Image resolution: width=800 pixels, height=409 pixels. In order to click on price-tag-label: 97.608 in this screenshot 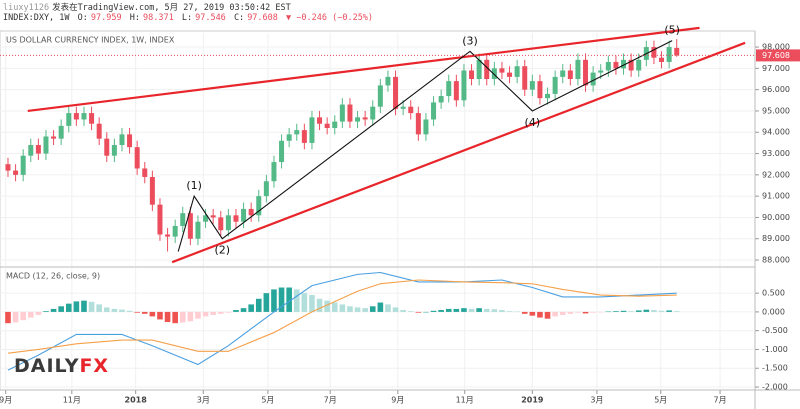, I will do `click(776, 55)`.